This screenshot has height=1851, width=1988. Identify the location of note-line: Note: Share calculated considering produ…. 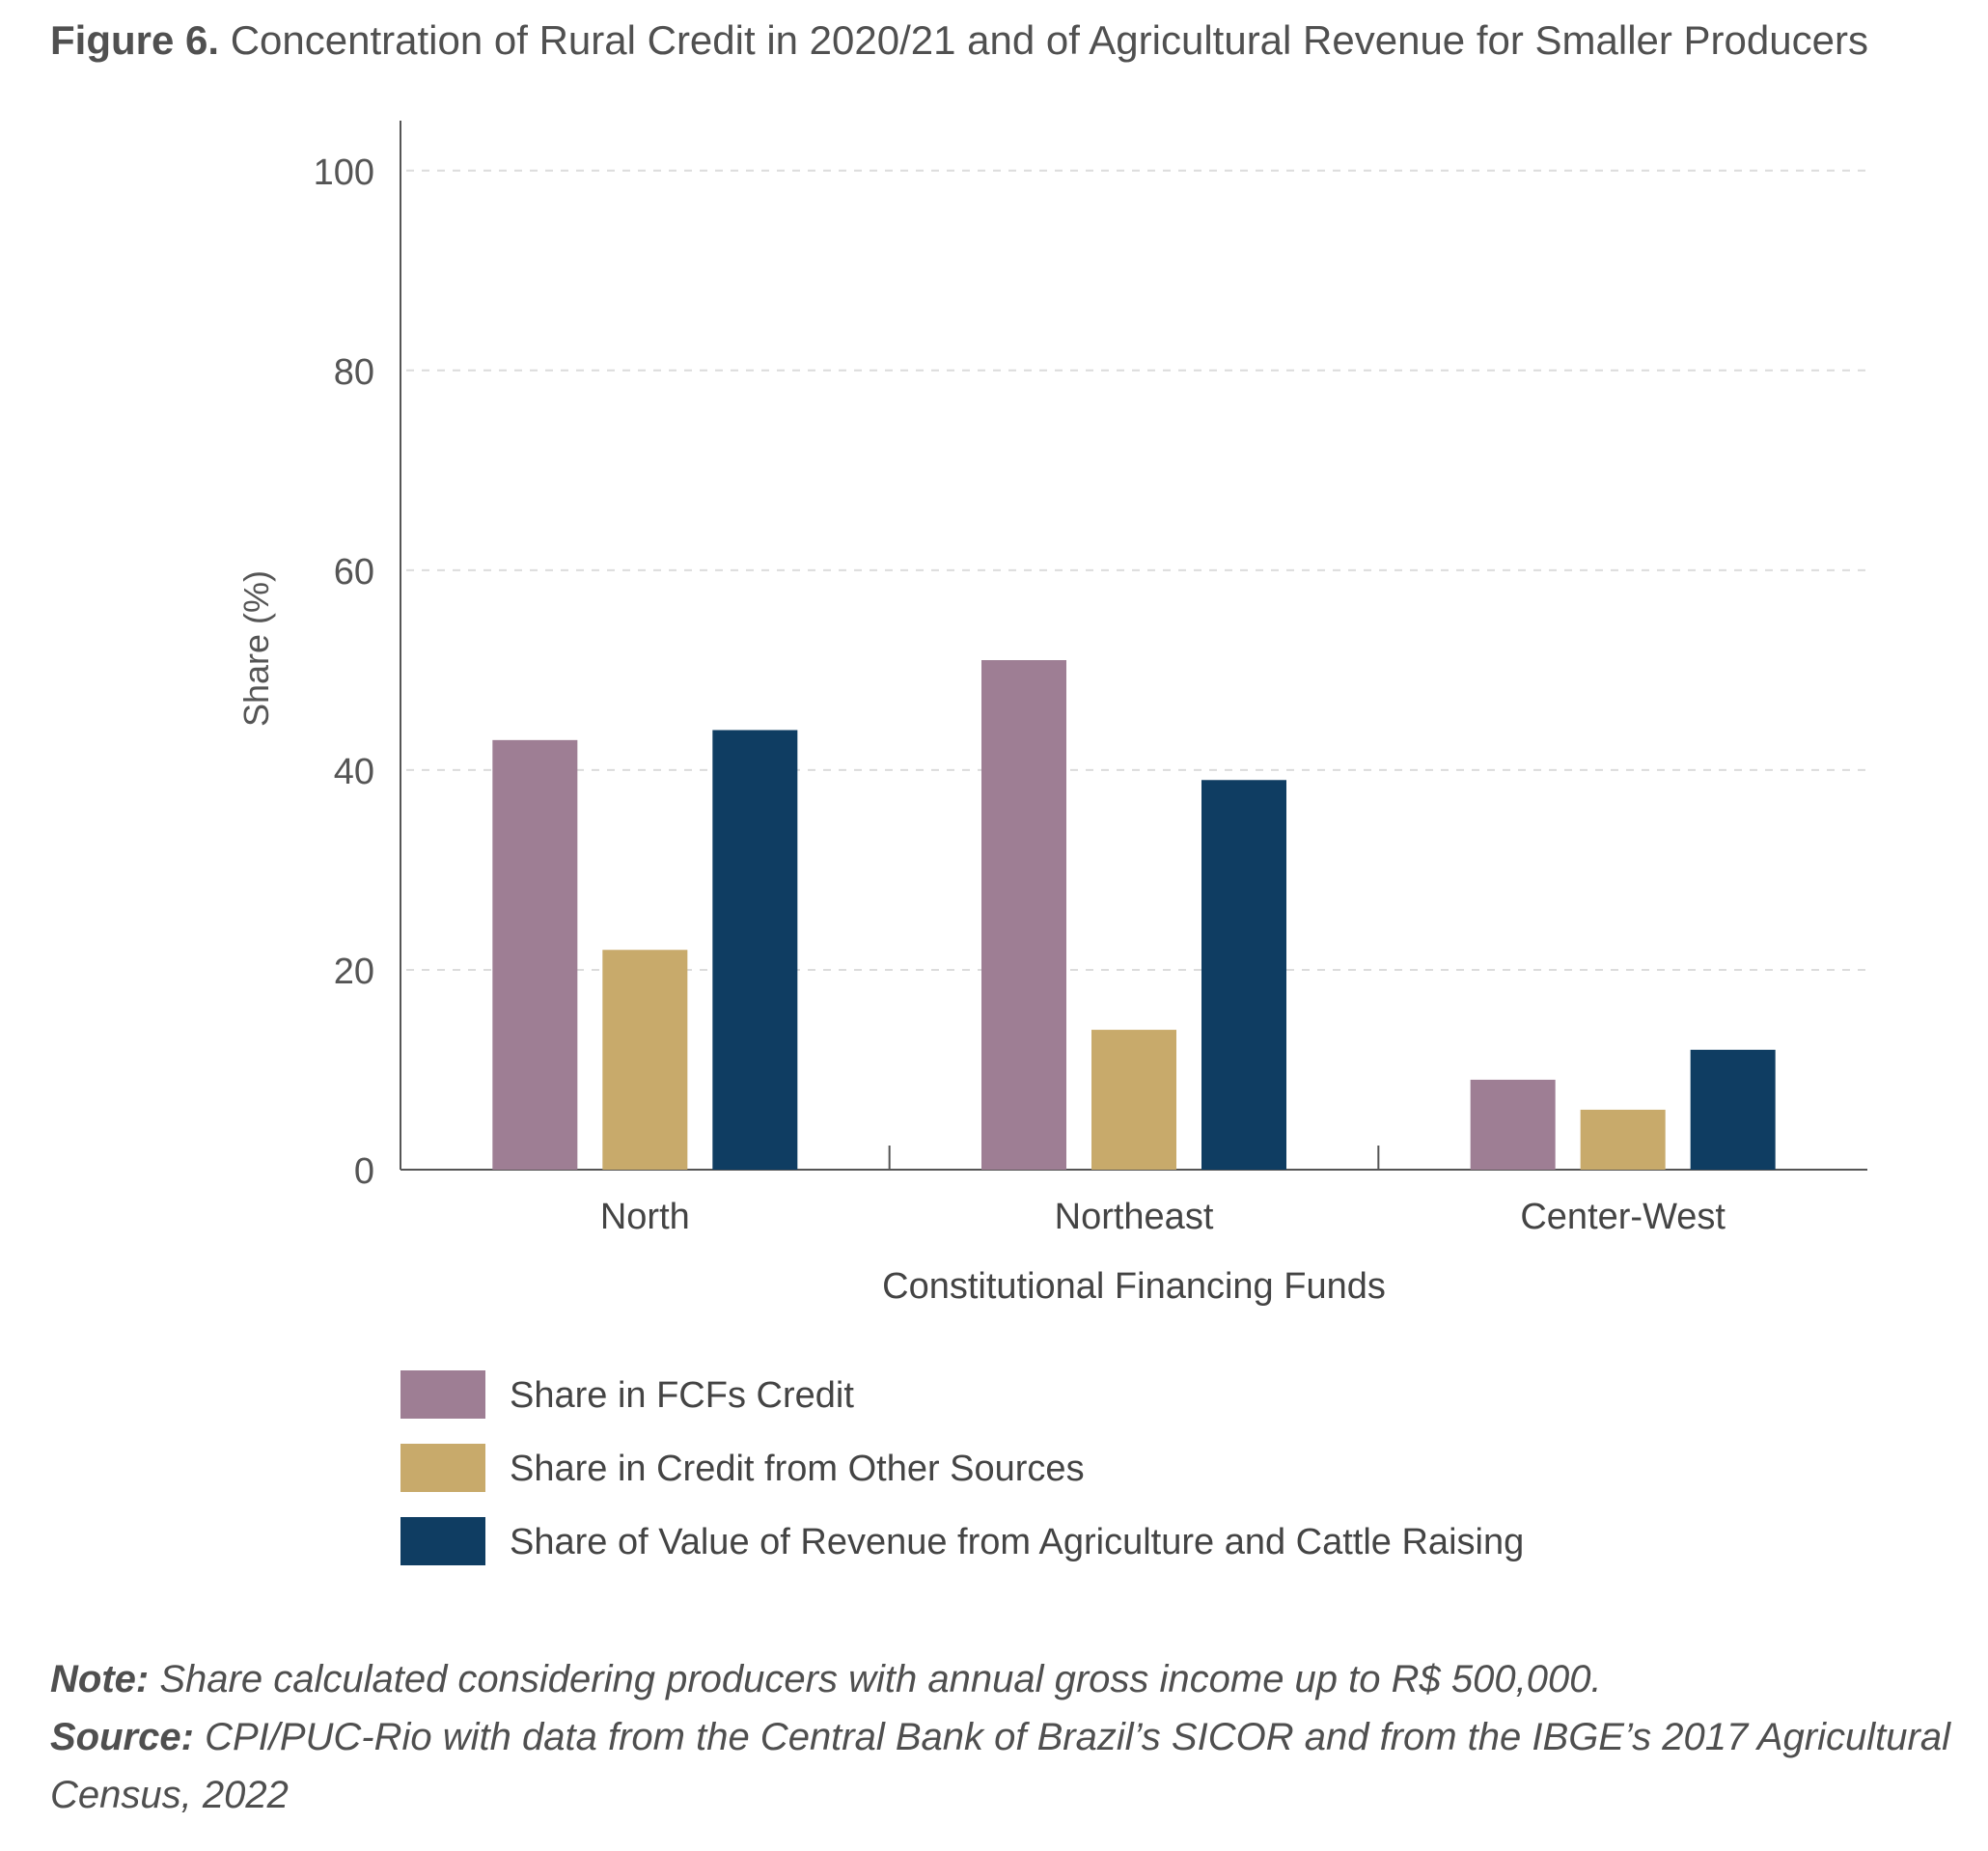
(1005, 1679).